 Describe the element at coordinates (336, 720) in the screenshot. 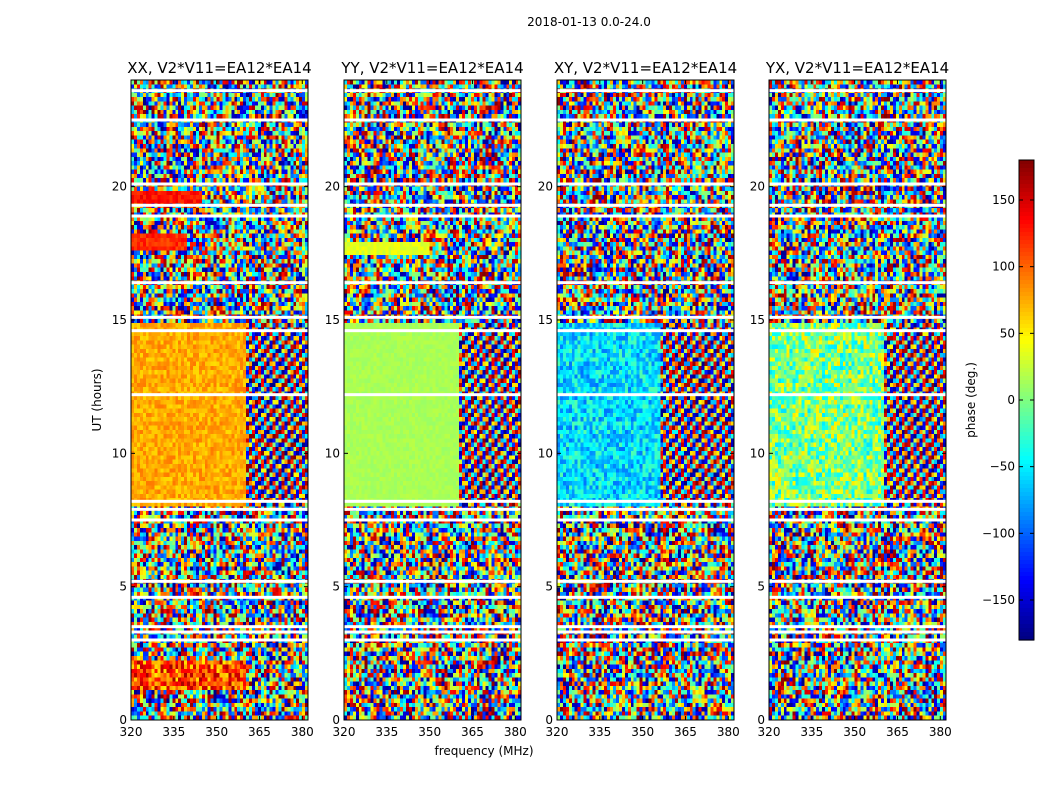

I see `y-tick-label: 0` at that location.